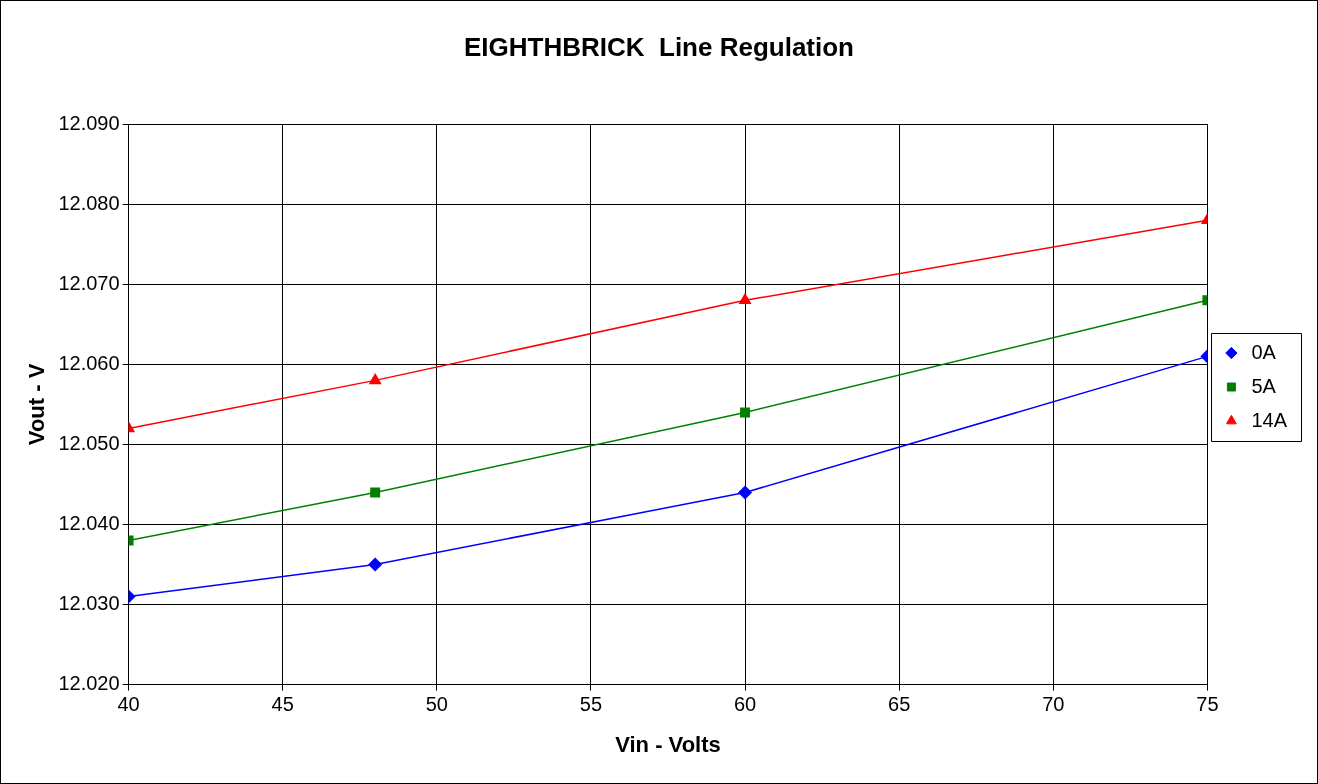 Image resolution: width=1318 pixels, height=784 pixels. What do you see at coordinates (745, 704) in the screenshot?
I see `x-tick-label: 60` at bounding box center [745, 704].